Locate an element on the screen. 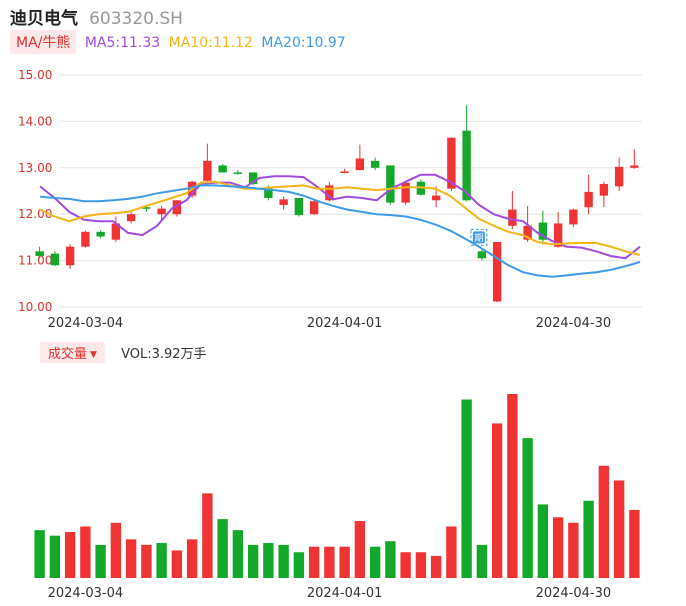  stock-name: 迪贝电气 is located at coordinates (44, 19).